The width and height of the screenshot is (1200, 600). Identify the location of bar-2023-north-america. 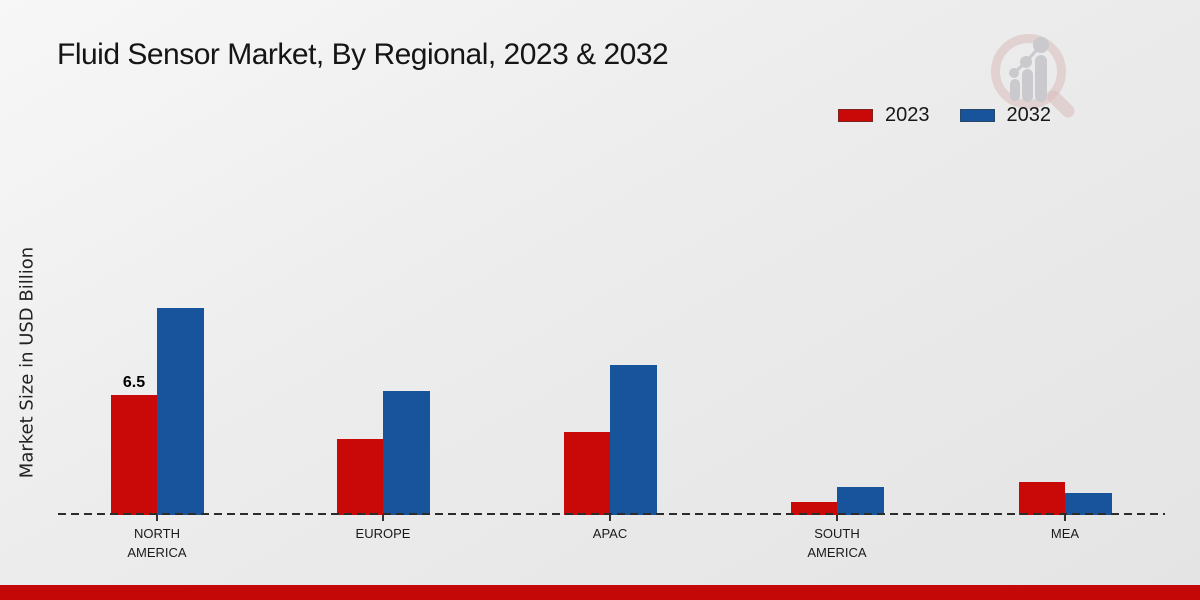
(134, 455).